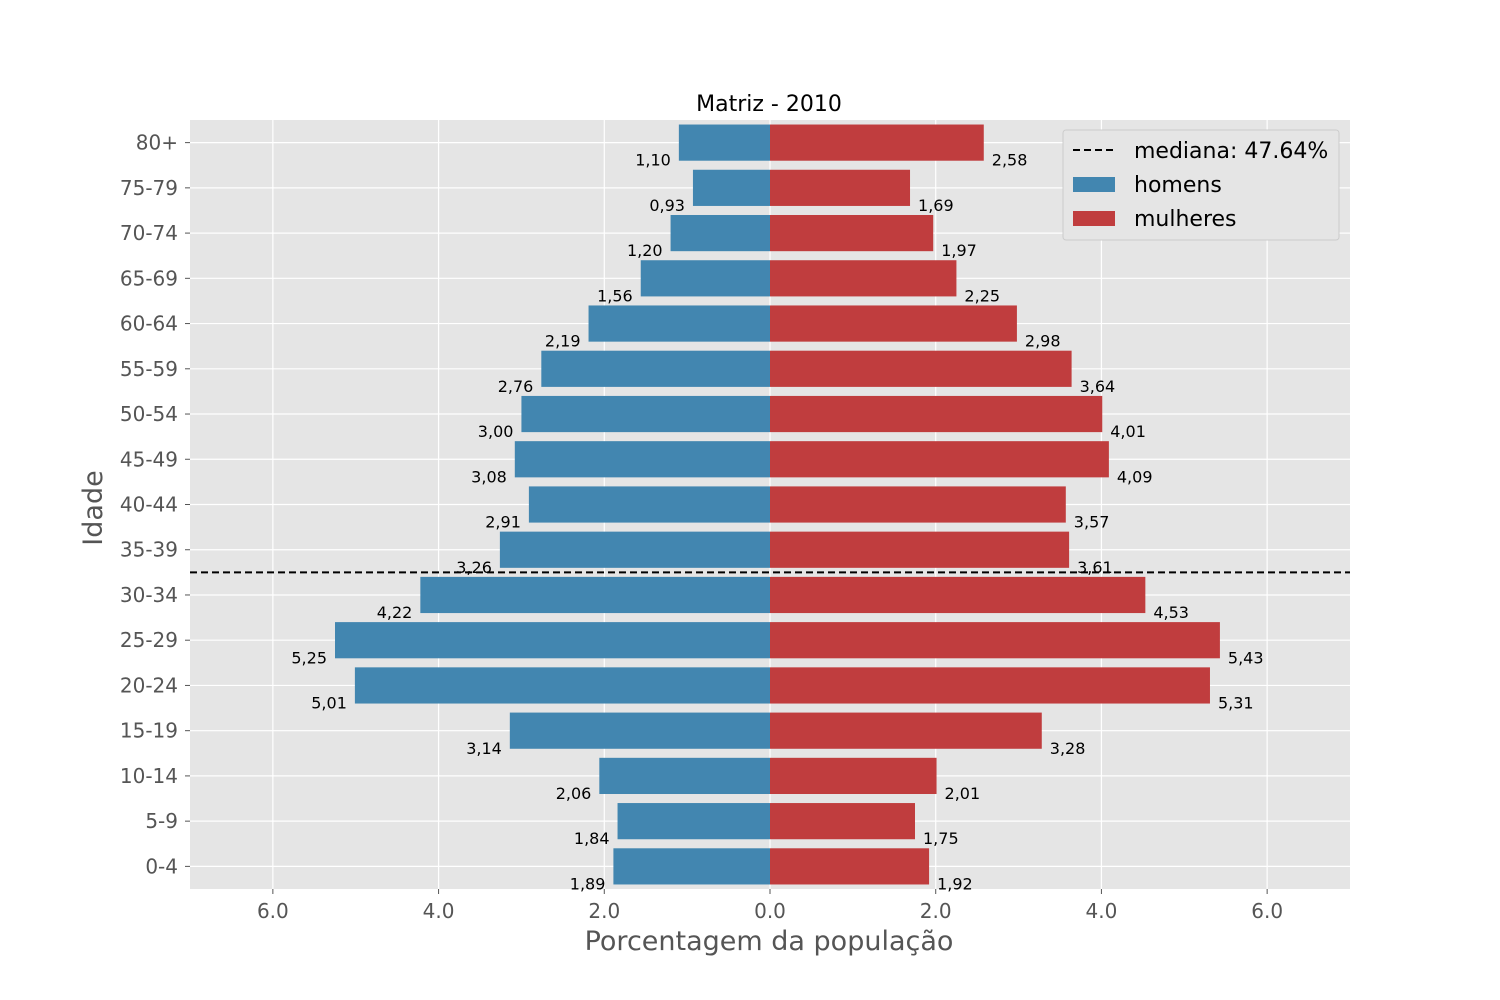 Image resolution: width=1500 pixels, height=1000 pixels. I want to click on y-tick-label: 35-39, so click(149, 550).